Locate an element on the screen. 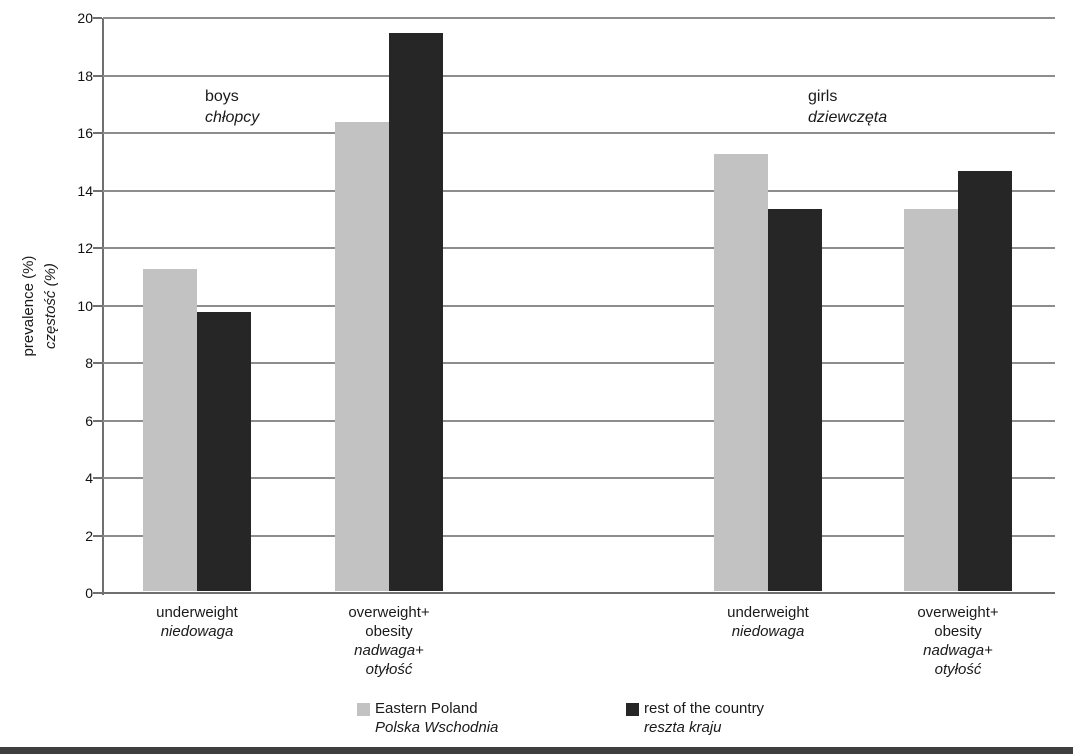  group-label-girls-en: girls is located at coordinates (823, 96).